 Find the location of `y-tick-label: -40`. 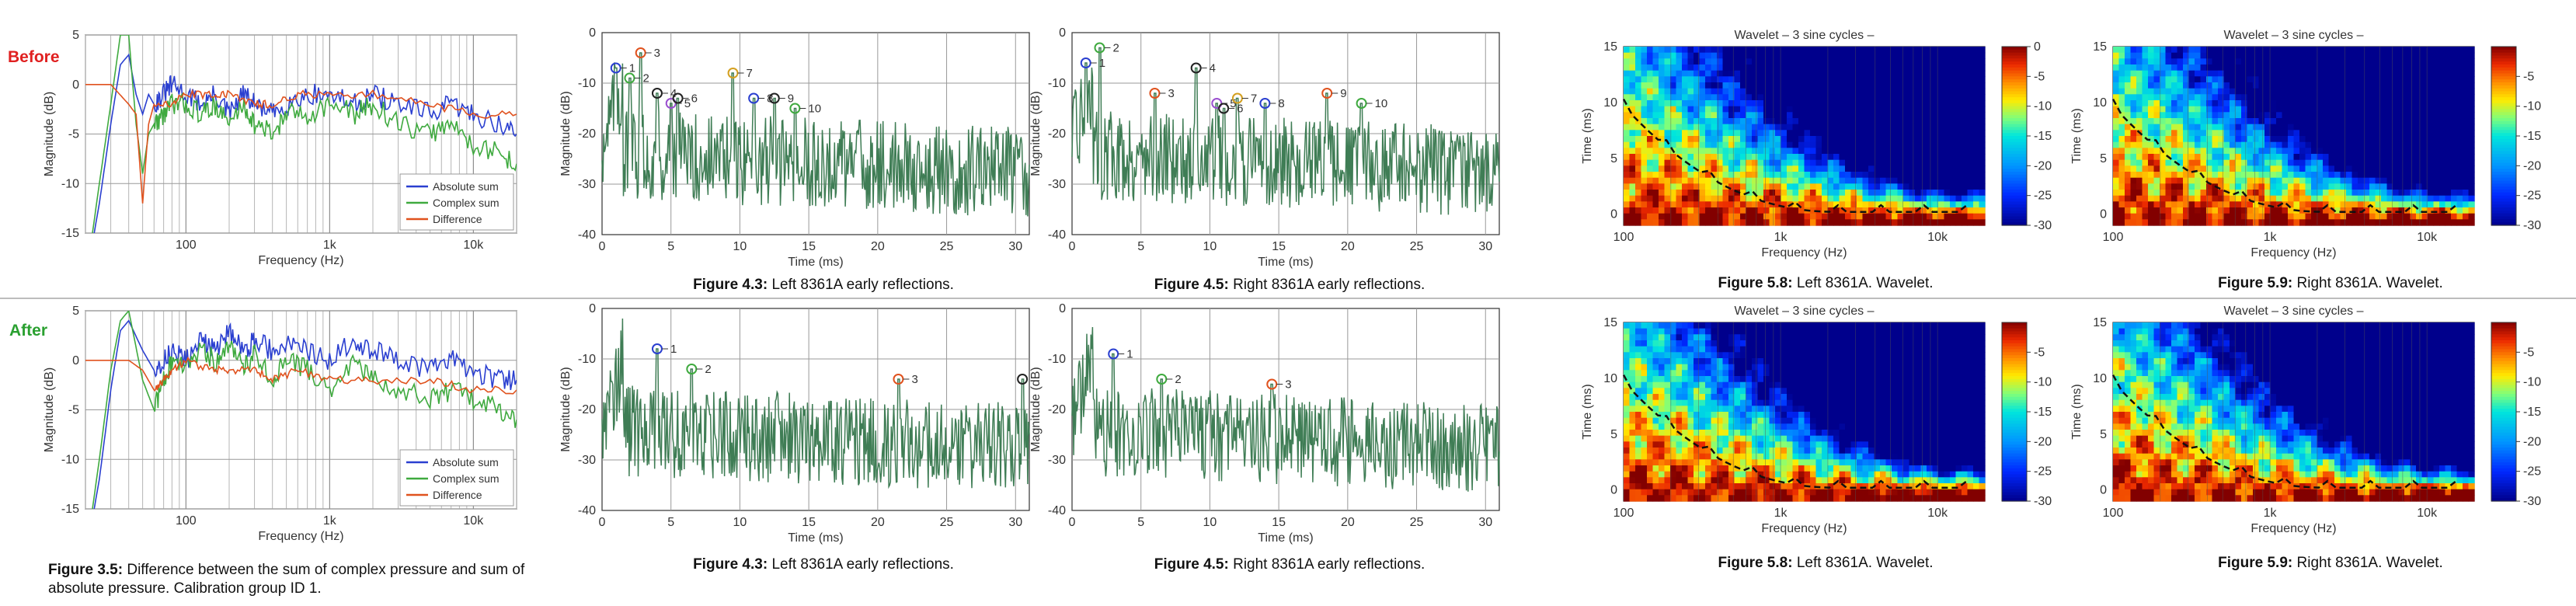

y-tick-label: -40 is located at coordinates (587, 235).